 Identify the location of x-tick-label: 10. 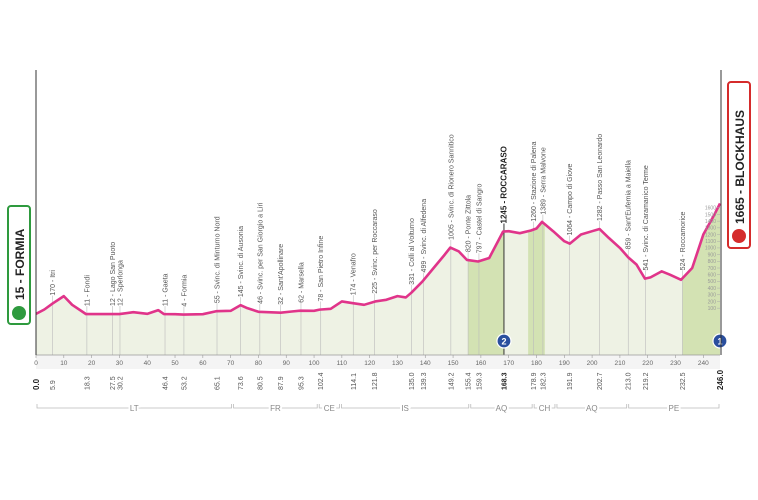
(64, 363).